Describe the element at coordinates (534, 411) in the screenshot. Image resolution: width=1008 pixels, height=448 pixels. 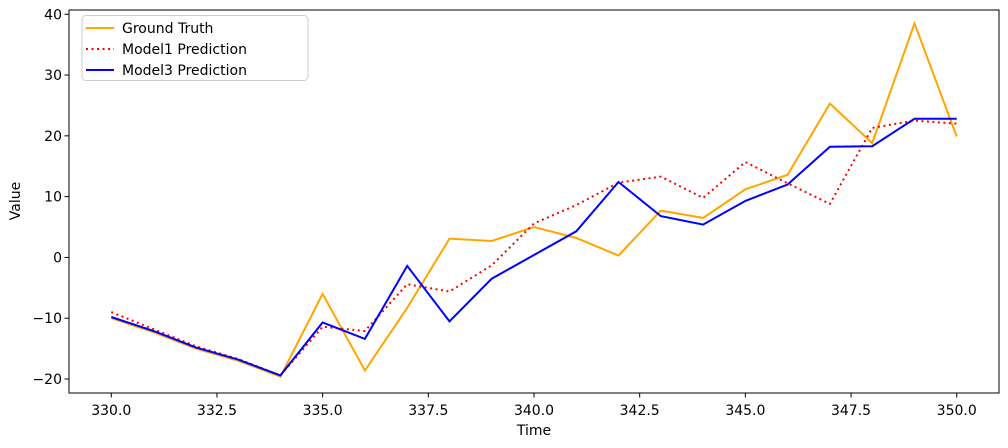
I see `x-tick-label-4: 340.0` at that location.